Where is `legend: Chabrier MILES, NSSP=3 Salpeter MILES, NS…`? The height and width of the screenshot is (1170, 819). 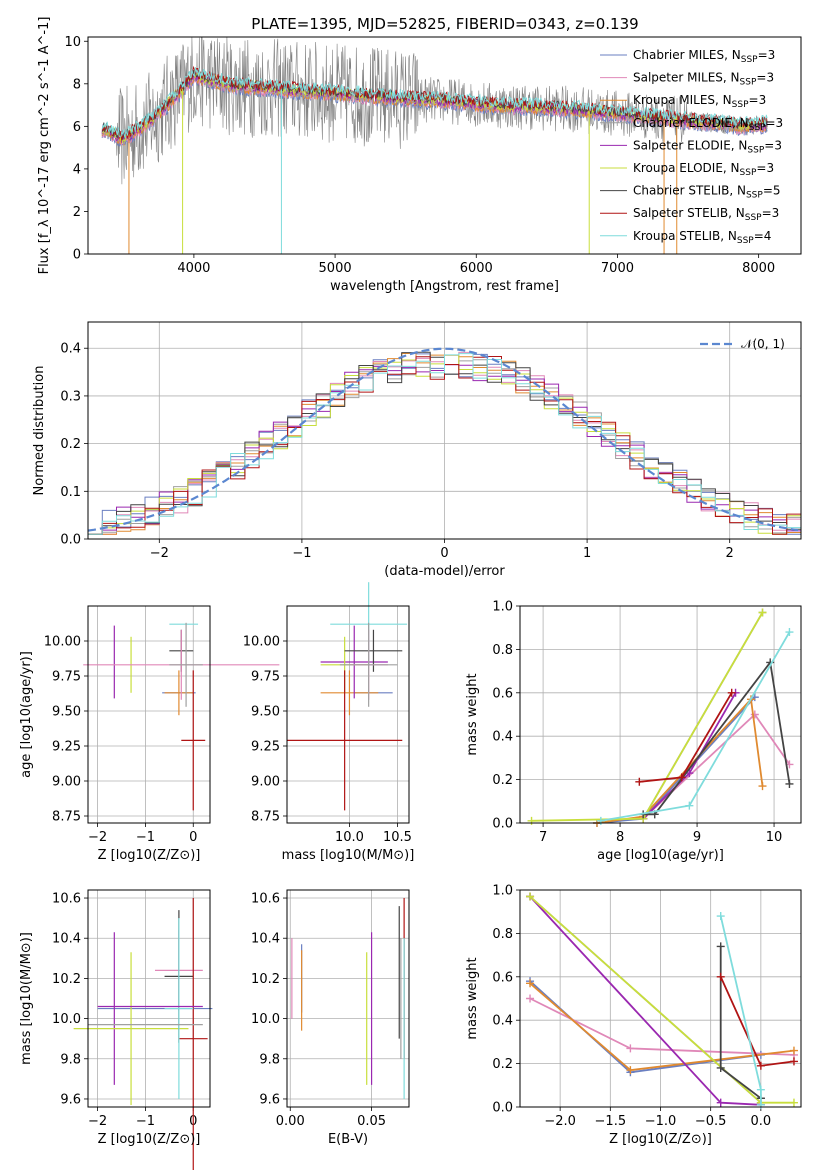
legend: Chabrier MILES, NSSP=3 Salpeter MILES, NS… is located at coordinates (691, 147).